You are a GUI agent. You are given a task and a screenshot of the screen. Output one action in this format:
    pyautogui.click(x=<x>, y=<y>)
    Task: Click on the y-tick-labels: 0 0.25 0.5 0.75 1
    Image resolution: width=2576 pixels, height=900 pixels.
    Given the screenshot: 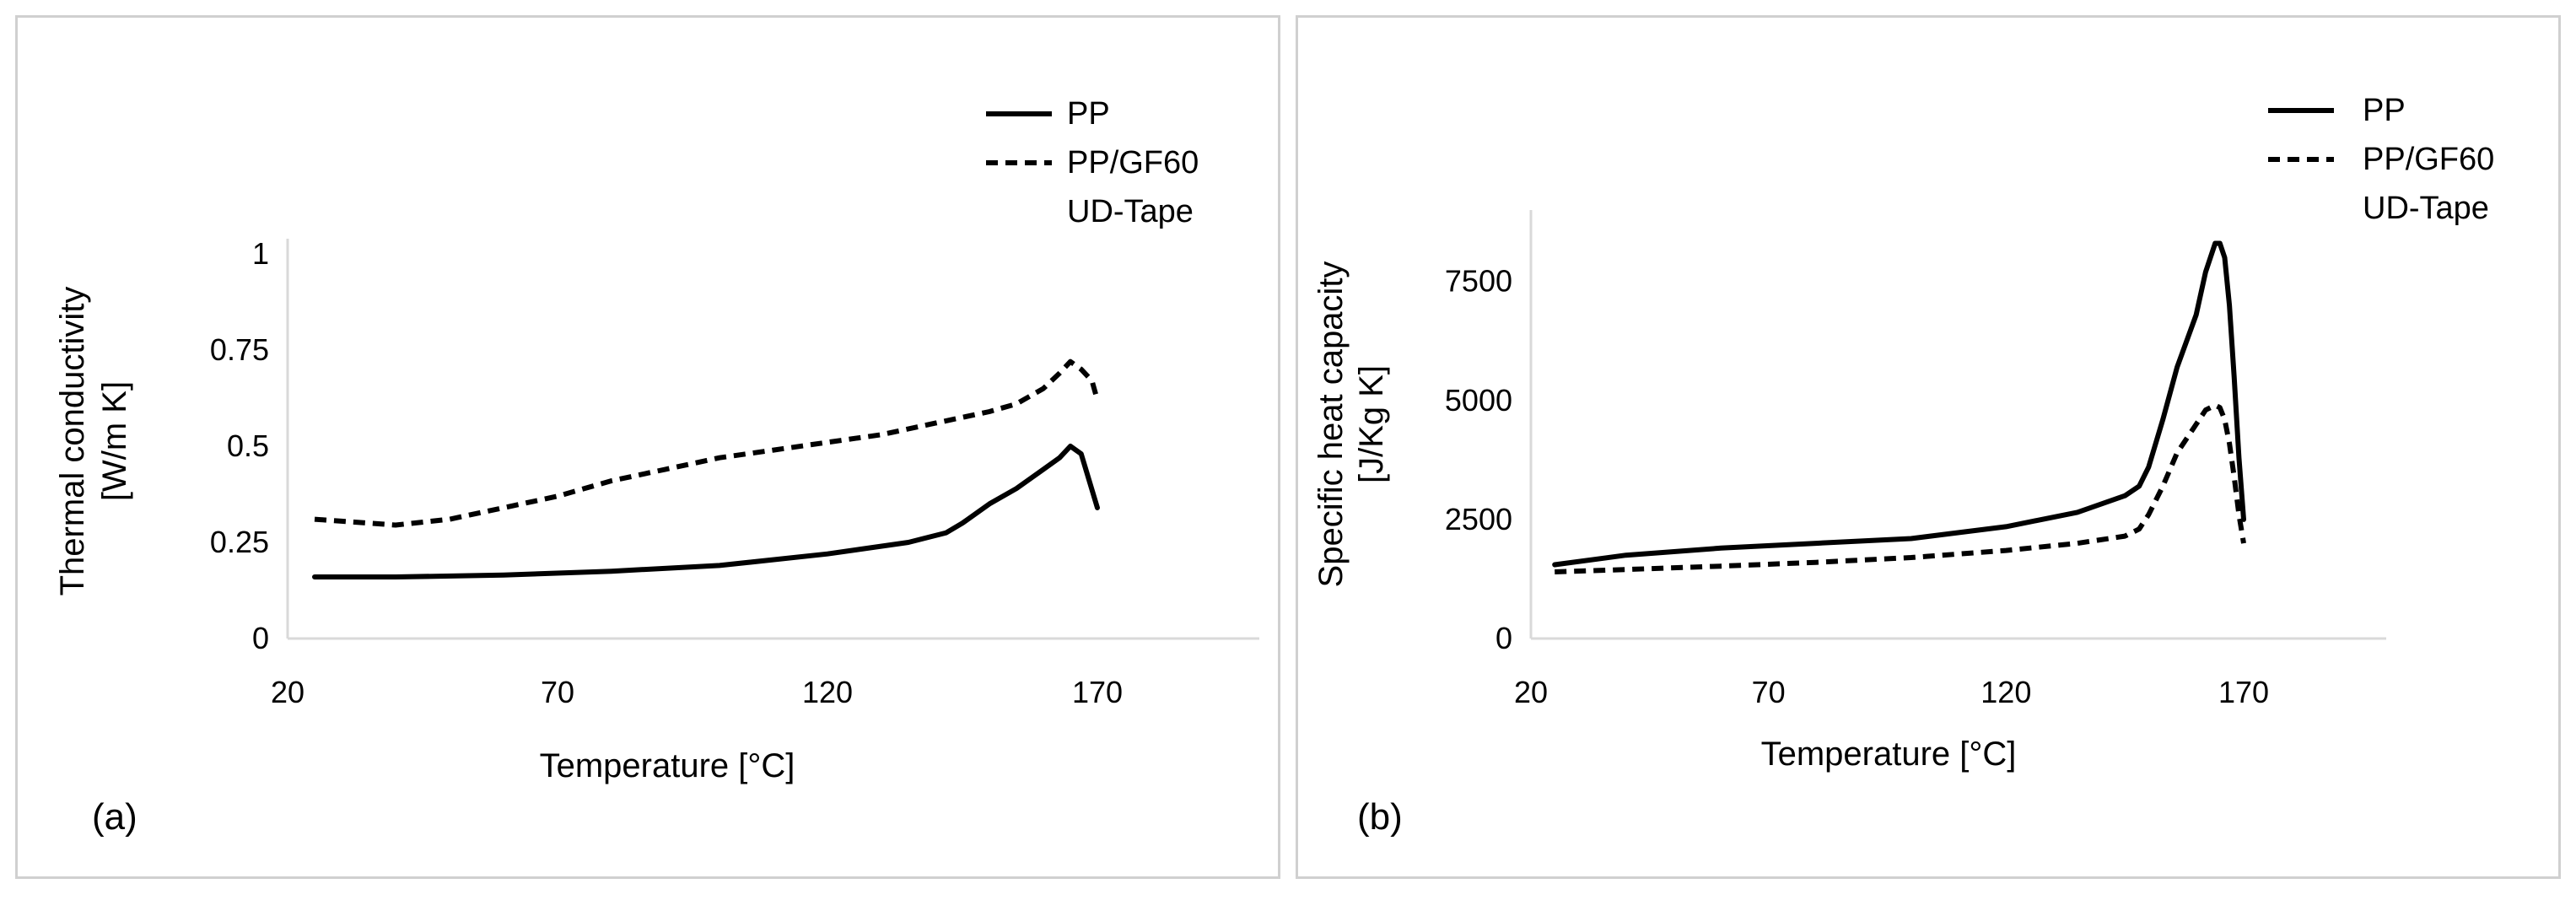 What is the action you would take?
    pyautogui.click(x=239, y=445)
    